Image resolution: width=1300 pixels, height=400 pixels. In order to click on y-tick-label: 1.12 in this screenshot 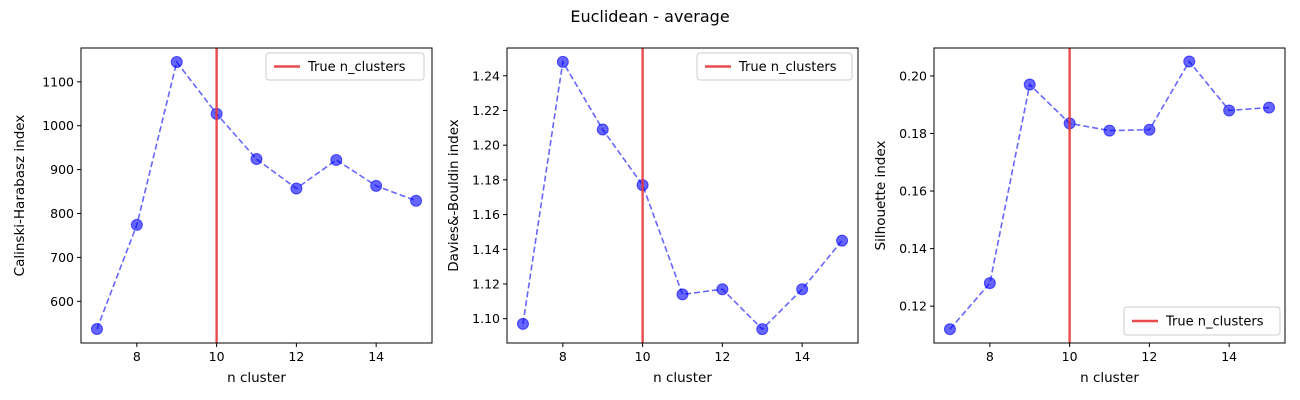, I will do `click(486, 284)`.